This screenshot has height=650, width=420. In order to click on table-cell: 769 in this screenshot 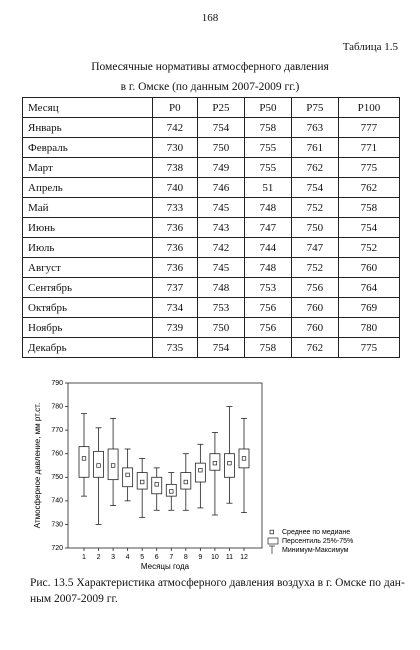, I will do `click(369, 307)`.